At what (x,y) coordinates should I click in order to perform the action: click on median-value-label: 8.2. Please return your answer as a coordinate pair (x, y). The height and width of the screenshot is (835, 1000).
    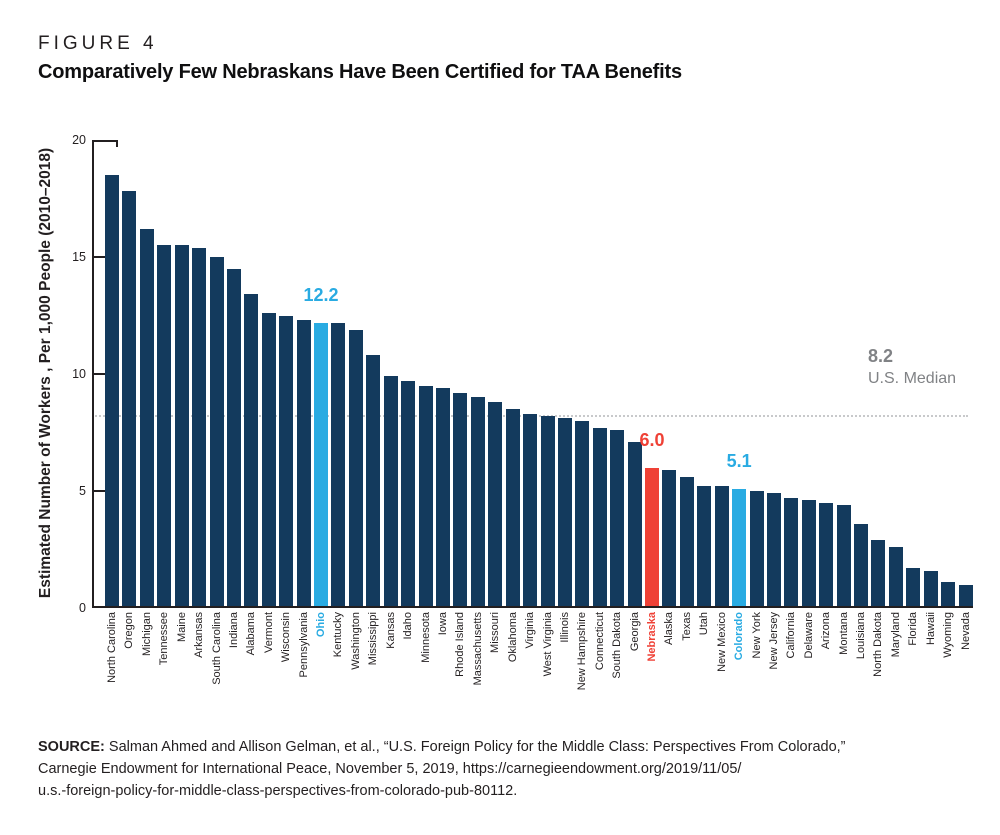
    Looking at the image, I should click on (881, 356).